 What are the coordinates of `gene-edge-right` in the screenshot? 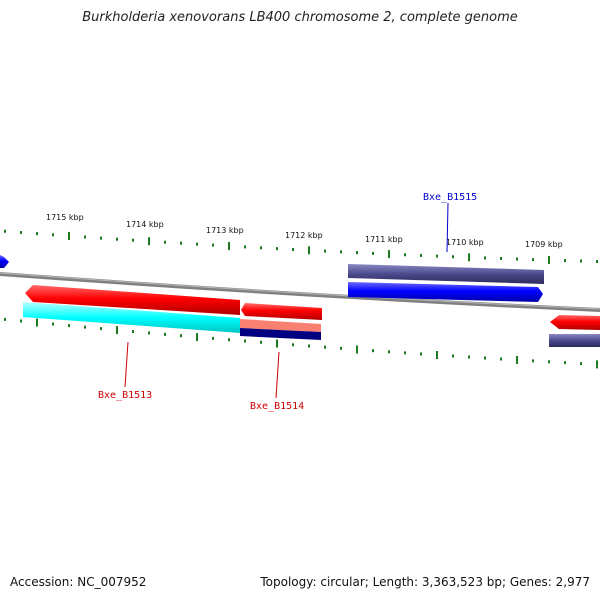 It's located at (575, 322).